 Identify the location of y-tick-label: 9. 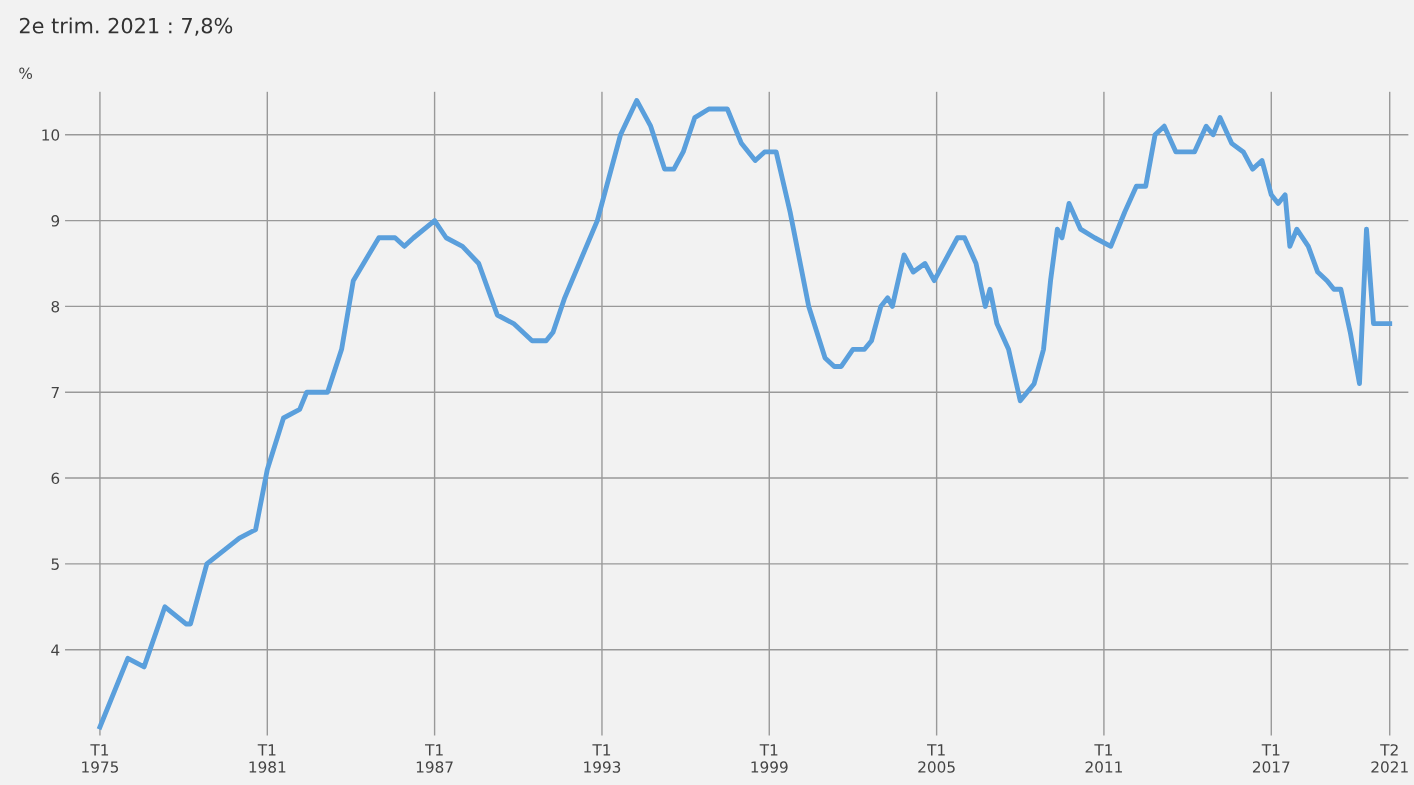
(55, 221).